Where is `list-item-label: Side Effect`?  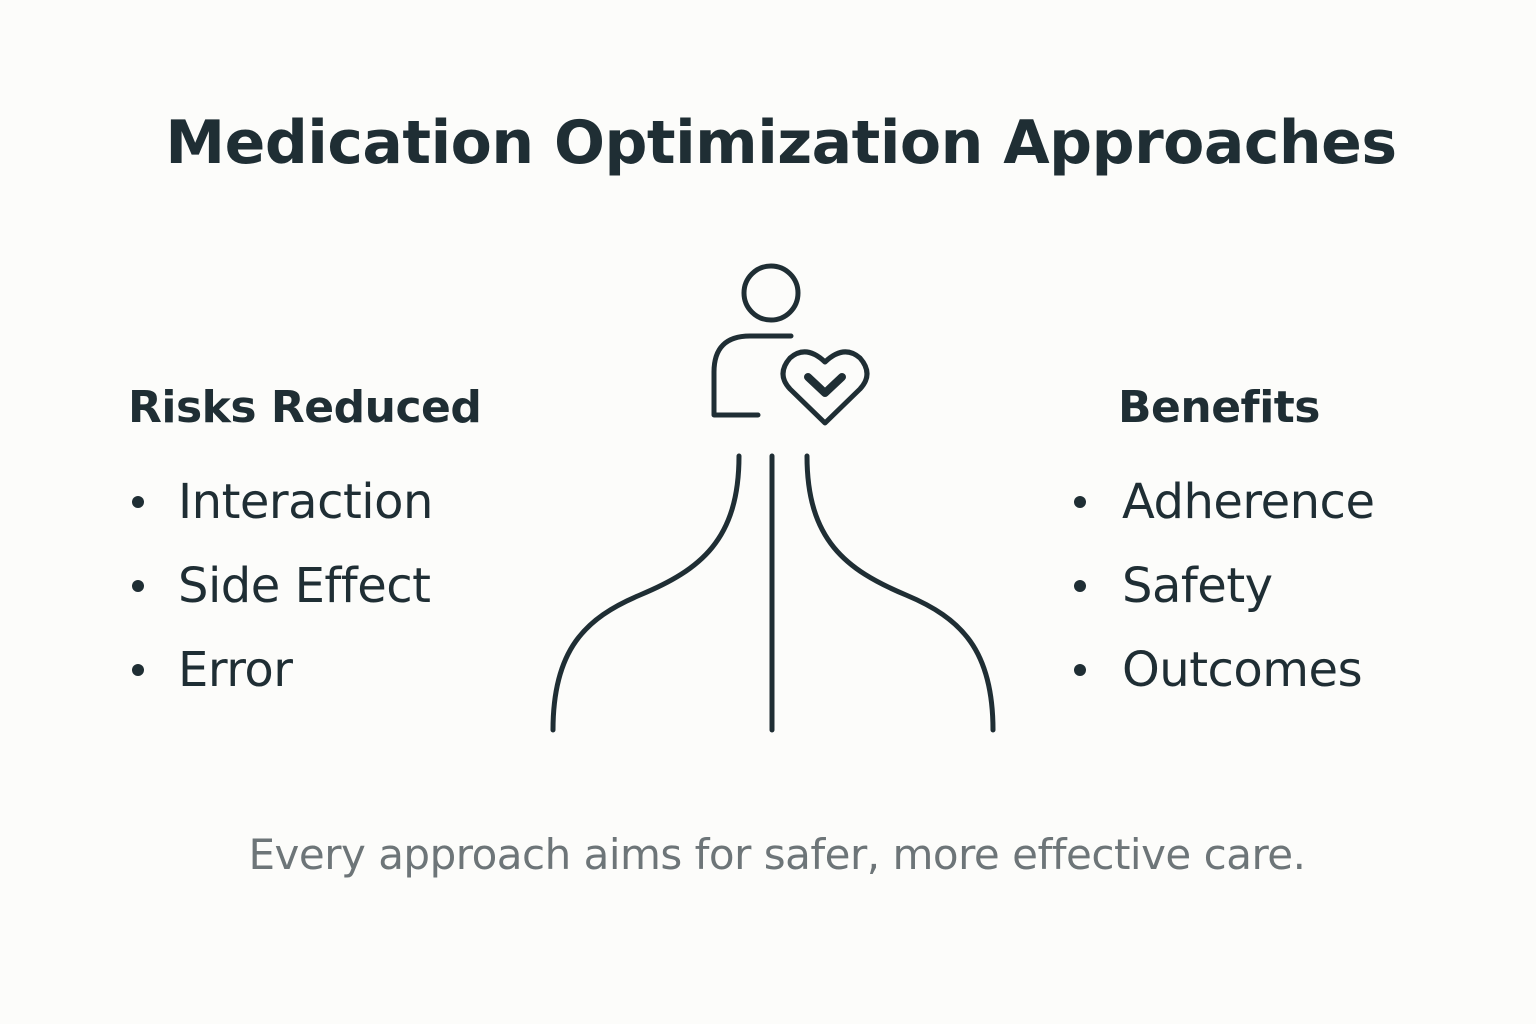 list-item-label: Side Effect is located at coordinates (304, 586).